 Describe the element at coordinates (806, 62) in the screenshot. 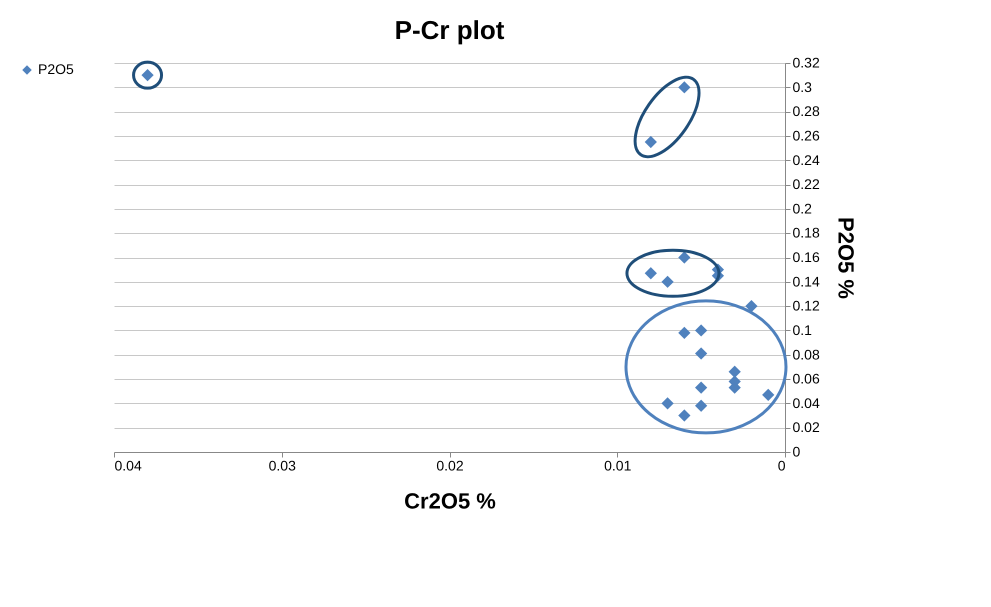

I see `y-tick-label: 0.32` at that location.